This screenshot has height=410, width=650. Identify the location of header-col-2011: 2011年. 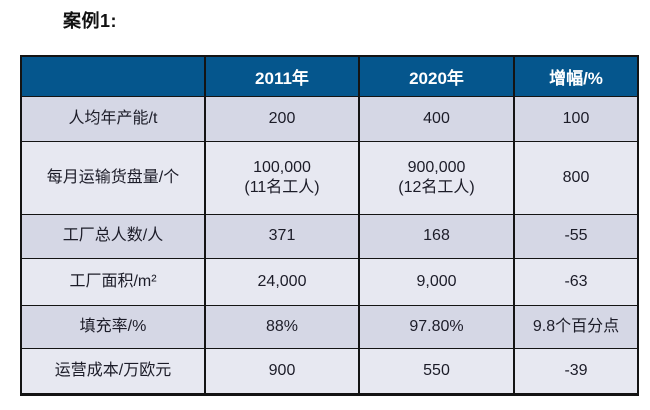
(282, 76).